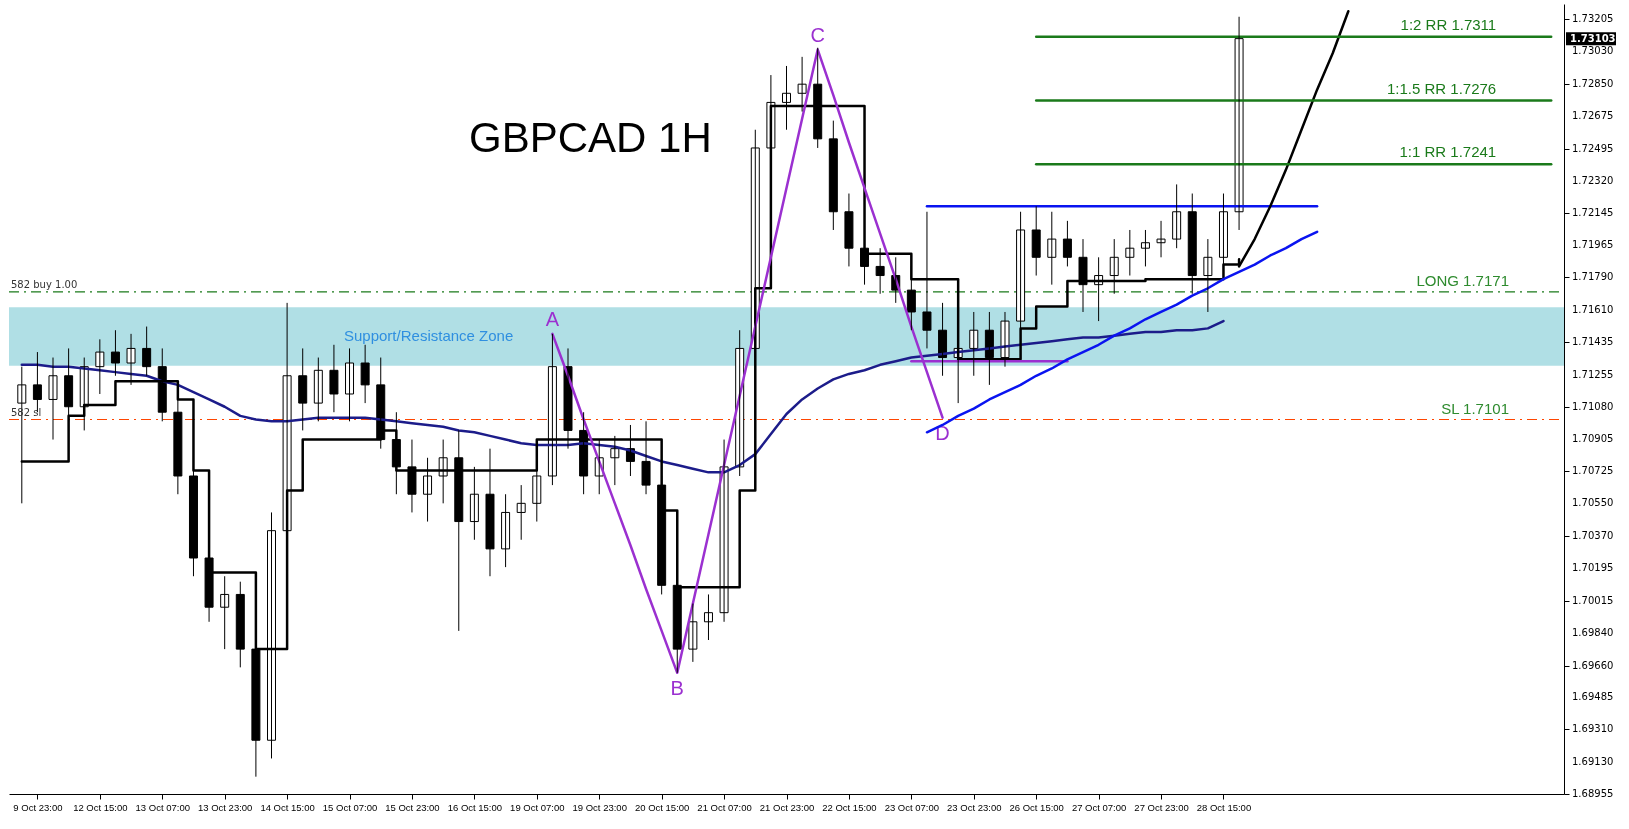 The width and height of the screenshot is (1629, 829). I want to click on x-tick-label: 16 Oct 15:00, so click(475, 807).